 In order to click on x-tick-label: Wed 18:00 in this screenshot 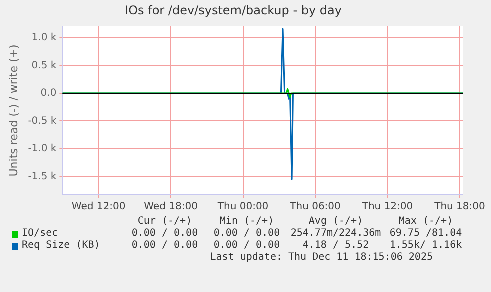, I will do `click(171, 207)`.